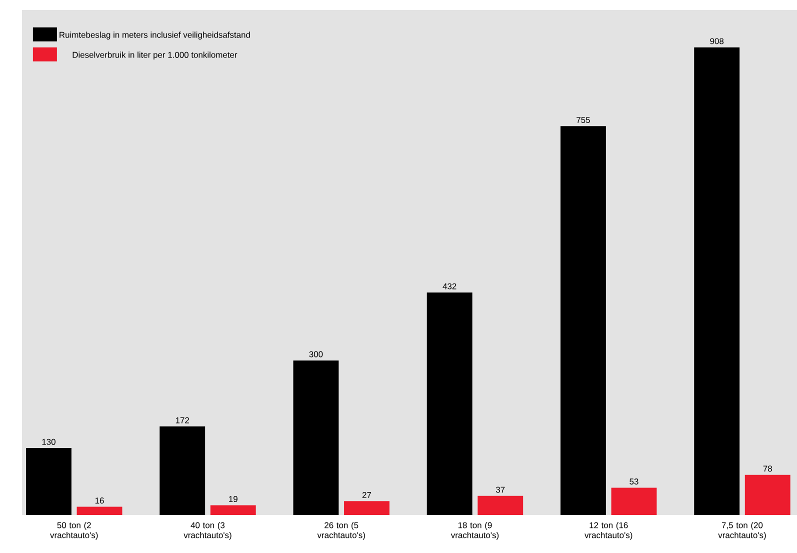 The image size is (797, 553). Describe the element at coordinates (74, 531) in the screenshot. I see `x-tick-label: 50 ton (2 vrachtauto's)` at that location.